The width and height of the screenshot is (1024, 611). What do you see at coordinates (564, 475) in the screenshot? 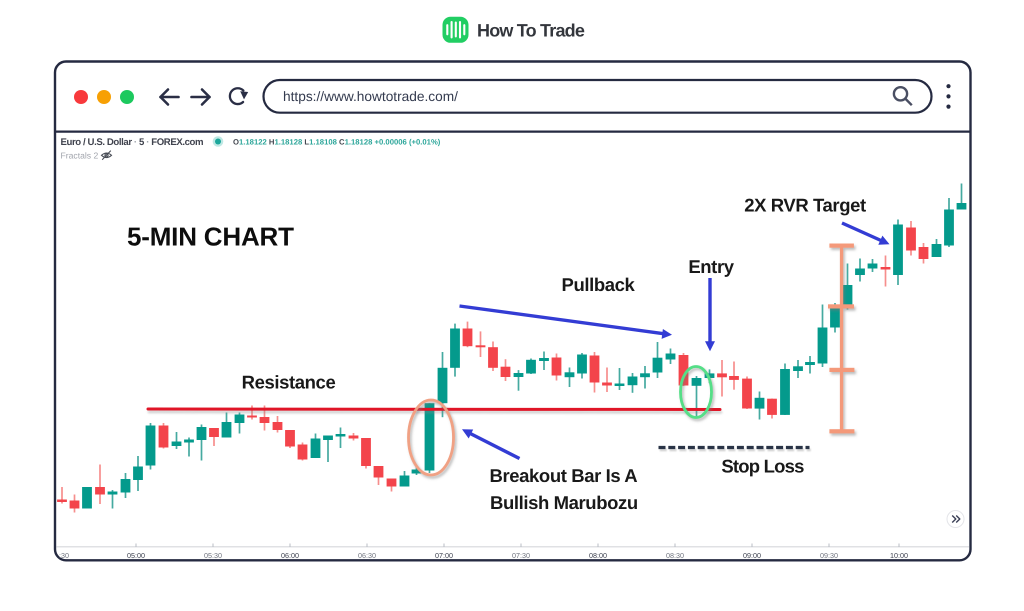
I see `svg-text: Breakout Bar Is A` at bounding box center [564, 475].